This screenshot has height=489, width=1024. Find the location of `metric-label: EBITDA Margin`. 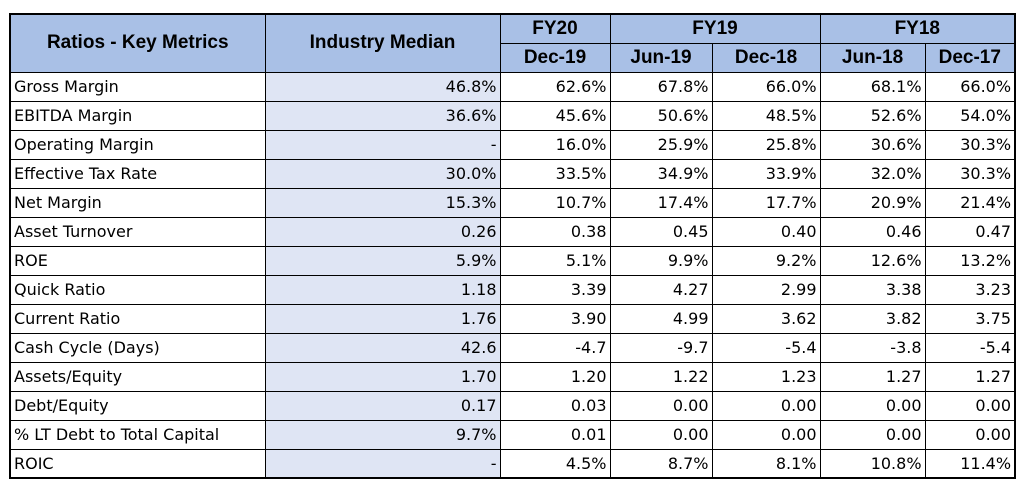

metric-label: EBITDA Margin is located at coordinates (137, 115).